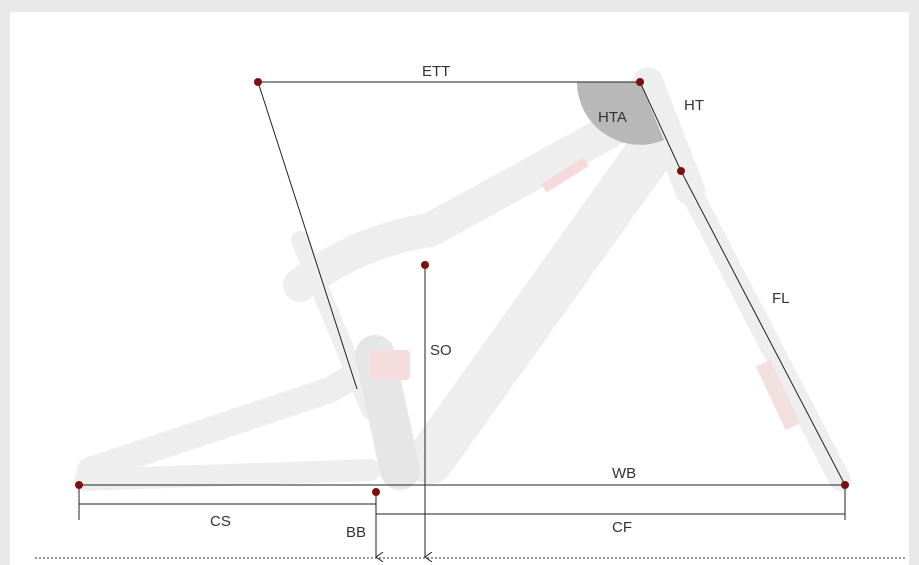  I want to click on label-cs: CS, so click(220, 521).